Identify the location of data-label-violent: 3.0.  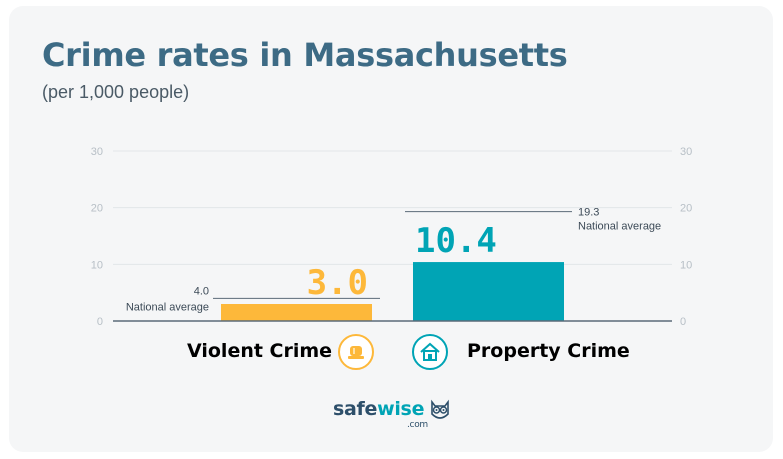
(337, 283).